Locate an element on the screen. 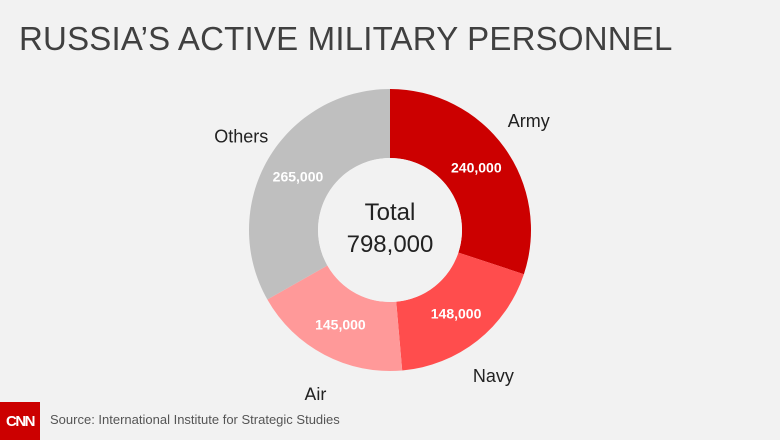 This screenshot has width=780, height=440. category-label-others: Others is located at coordinates (241, 136).